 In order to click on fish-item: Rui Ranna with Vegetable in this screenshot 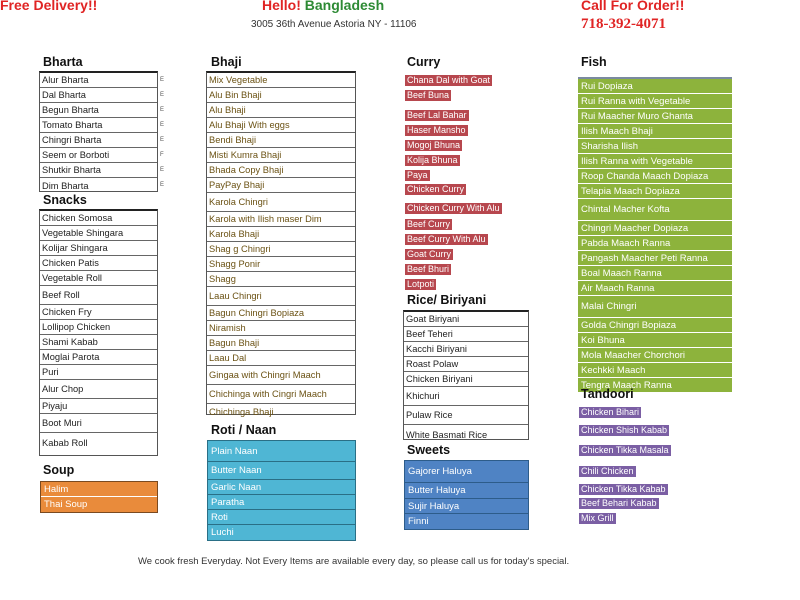, I will do `click(655, 101)`.